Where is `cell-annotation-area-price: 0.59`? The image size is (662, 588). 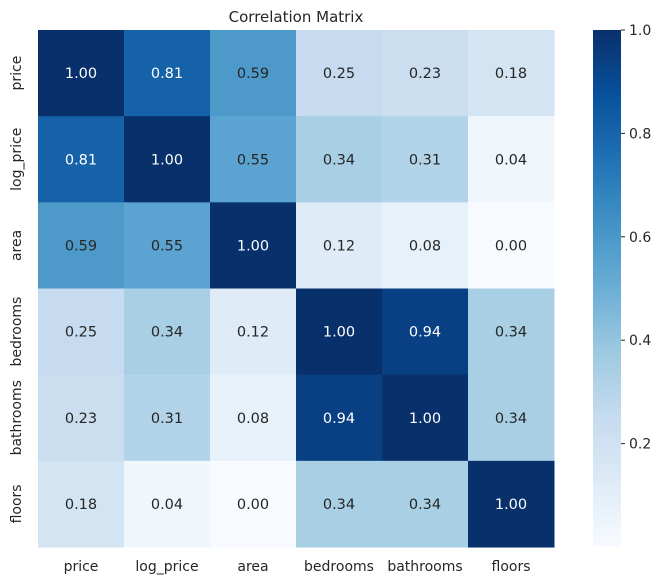
cell-annotation-area-price: 0.59 is located at coordinates (81, 246).